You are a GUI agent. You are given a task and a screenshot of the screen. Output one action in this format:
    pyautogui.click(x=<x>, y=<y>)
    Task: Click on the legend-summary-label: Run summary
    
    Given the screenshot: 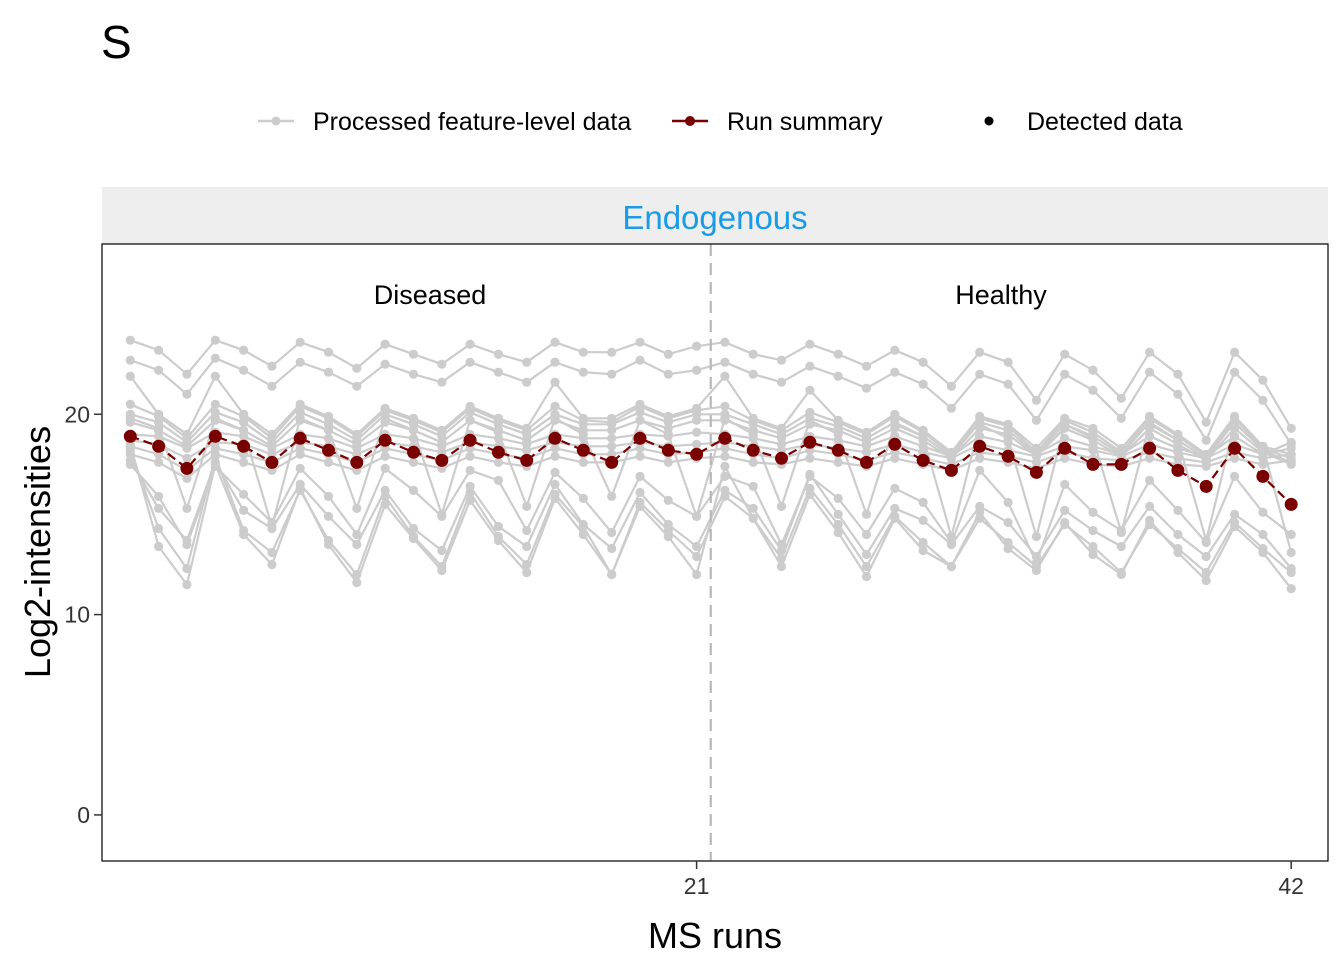 What is the action you would take?
    pyautogui.click(x=805, y=122)
    